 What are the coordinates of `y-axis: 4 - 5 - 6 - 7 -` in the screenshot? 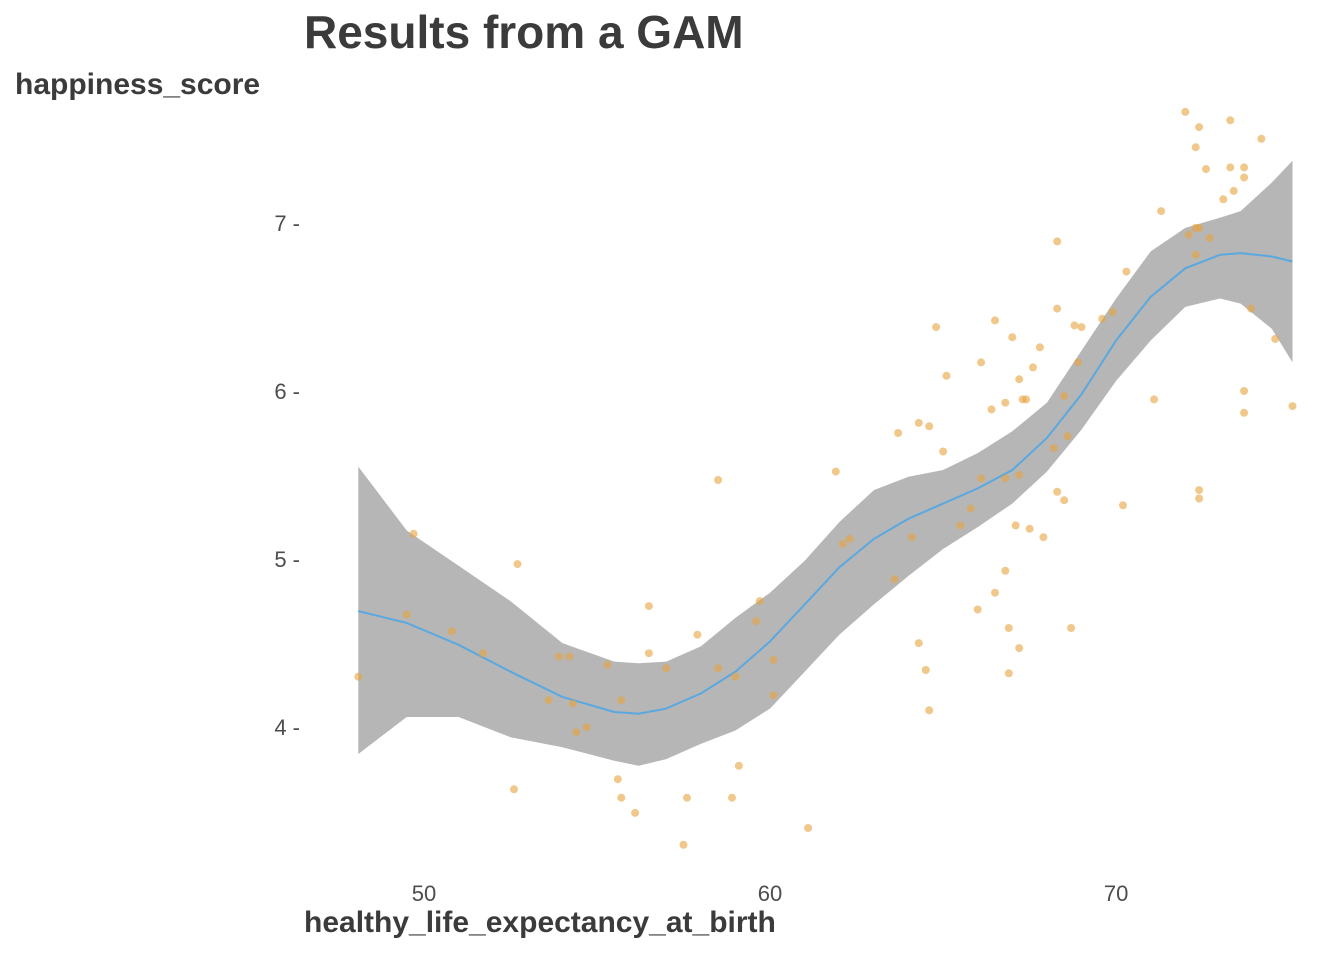 It's located at (287, 475).